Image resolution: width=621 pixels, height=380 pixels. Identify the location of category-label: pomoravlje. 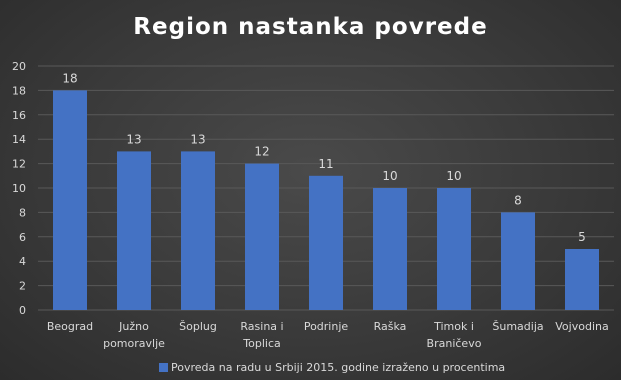
(134, 343).